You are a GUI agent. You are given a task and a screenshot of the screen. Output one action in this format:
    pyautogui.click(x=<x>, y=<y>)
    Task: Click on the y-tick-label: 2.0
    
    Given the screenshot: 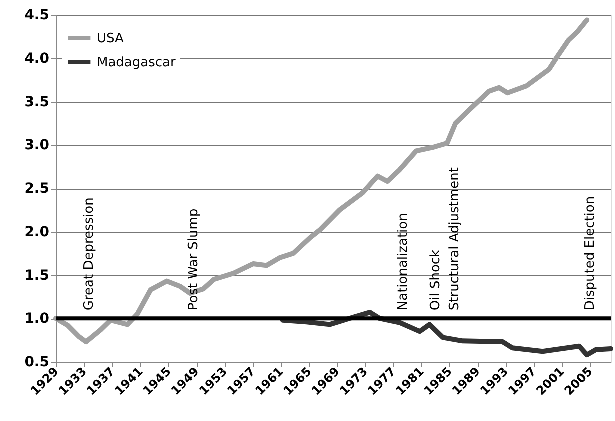 What is the action you would take?
    pyautogui.click(x=37, y=232)
    